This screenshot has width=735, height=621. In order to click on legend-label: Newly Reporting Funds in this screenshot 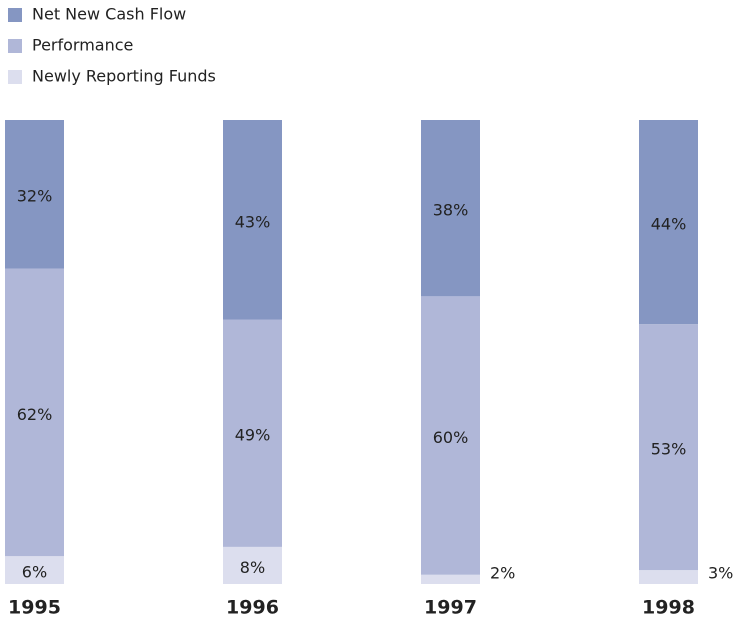, I will do `click(124, 76)`.